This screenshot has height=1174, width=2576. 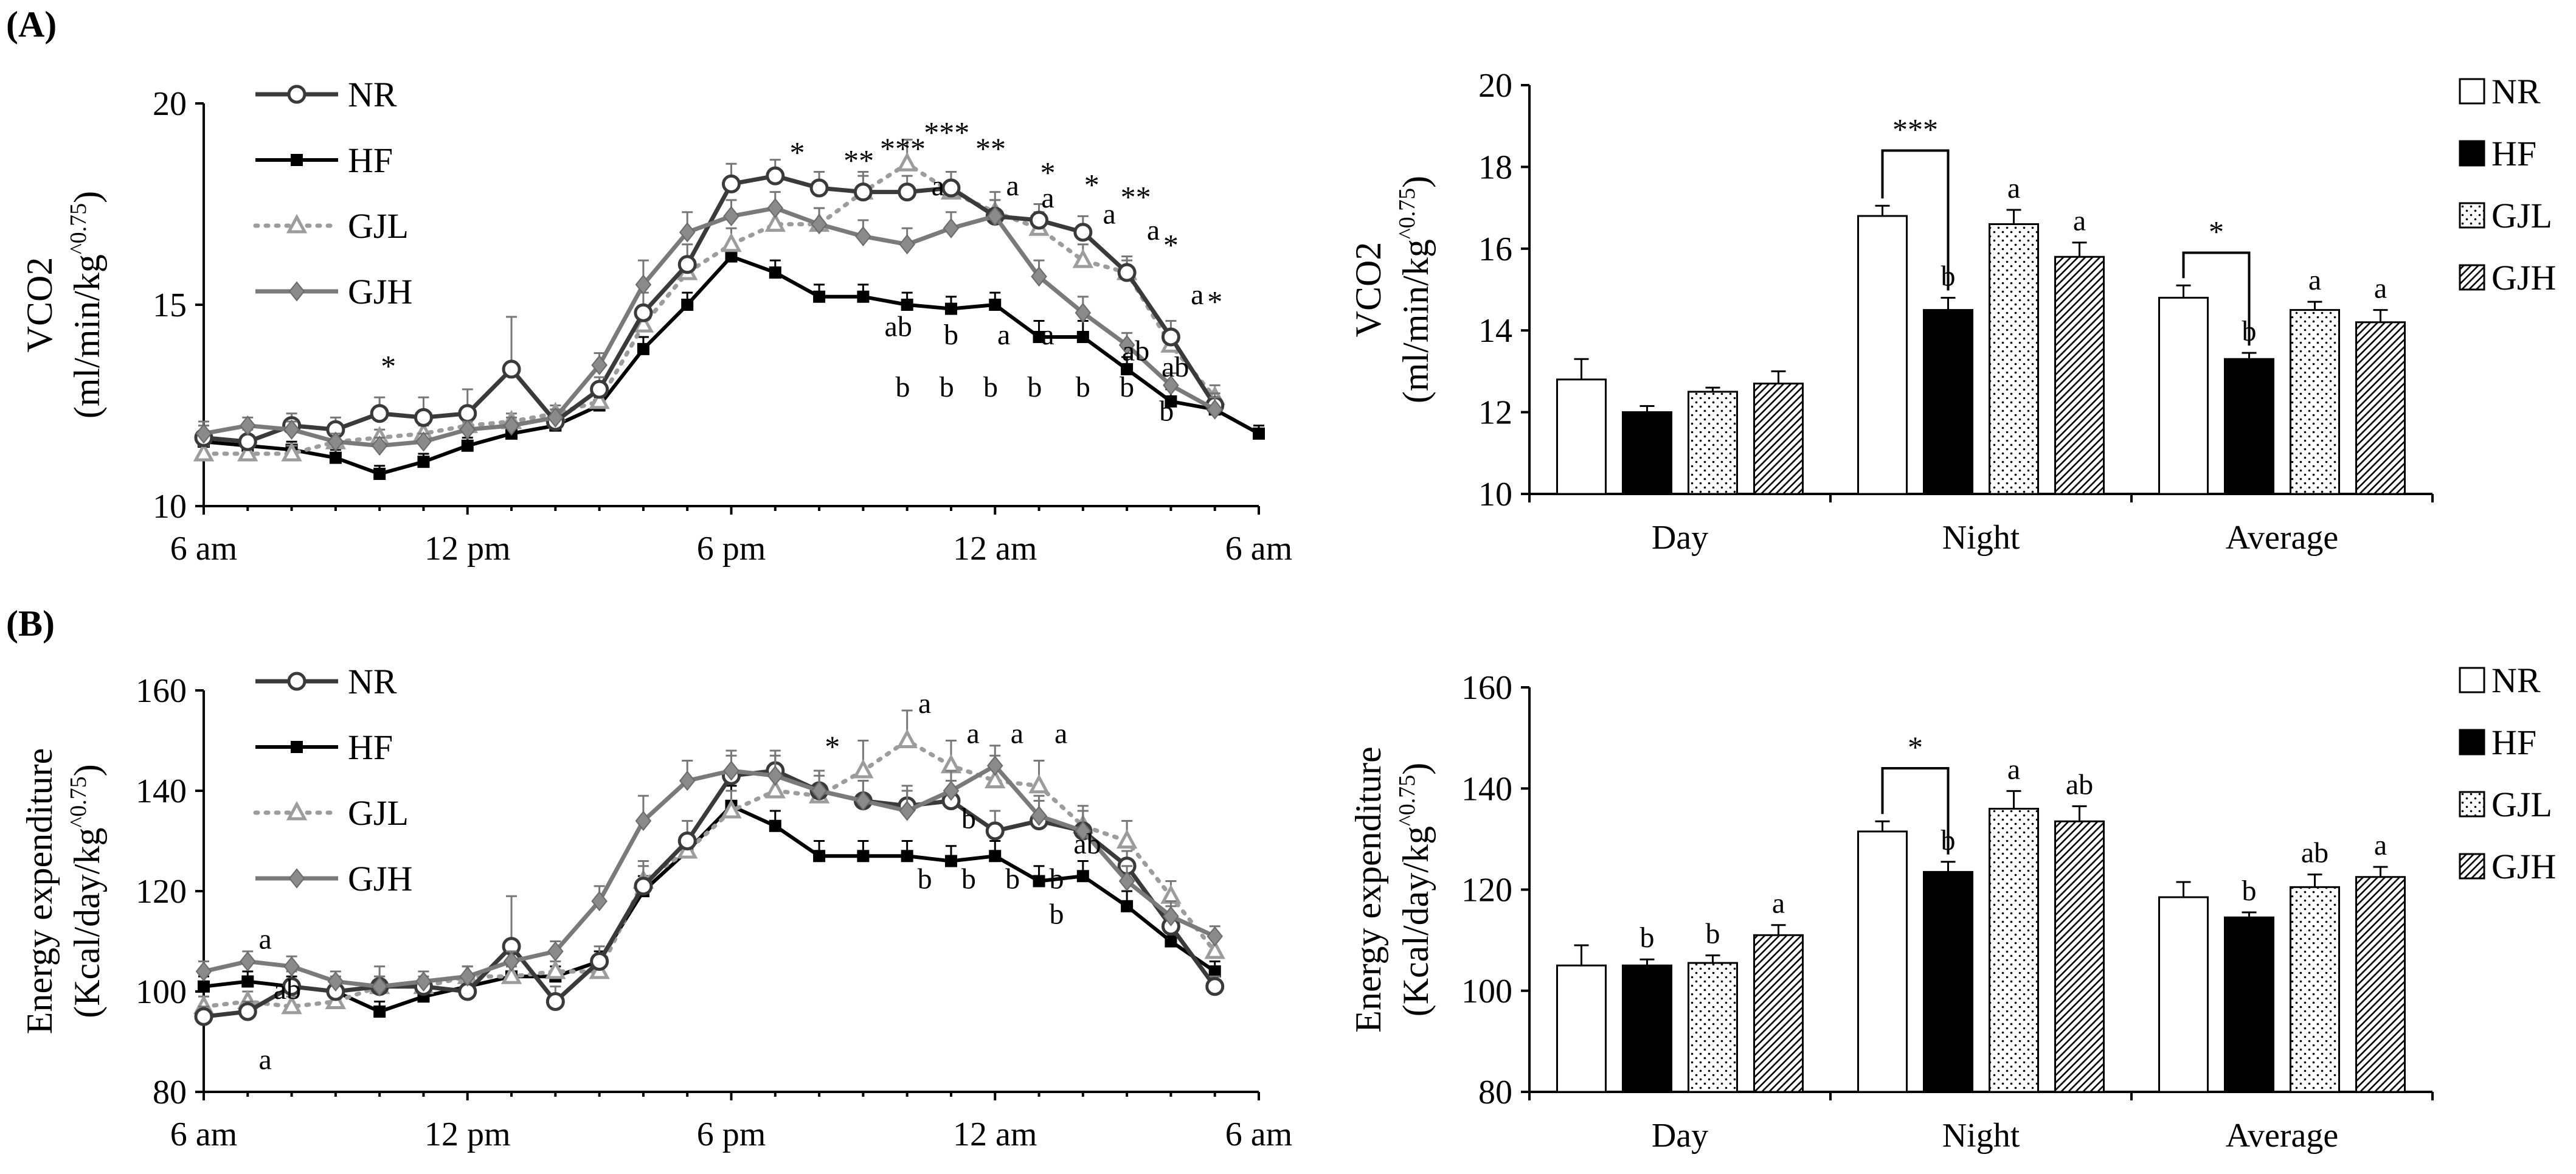 What do you see at coordinates (297, 811) in the screenshot?
I see `legend-marker-gjl` at bounding box center [297, 811].